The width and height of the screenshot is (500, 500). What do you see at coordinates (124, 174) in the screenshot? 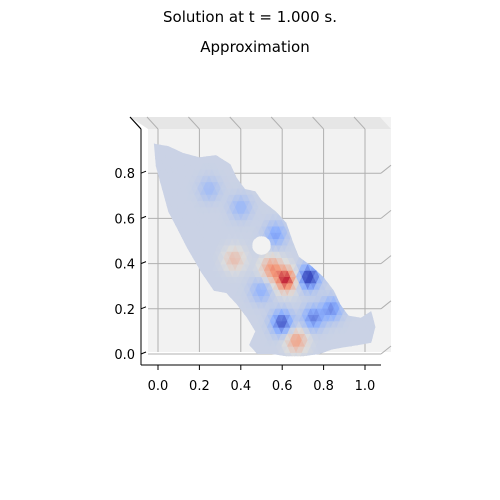
I see `y-tick-label: 0.8` at bounding box center [124, 174].